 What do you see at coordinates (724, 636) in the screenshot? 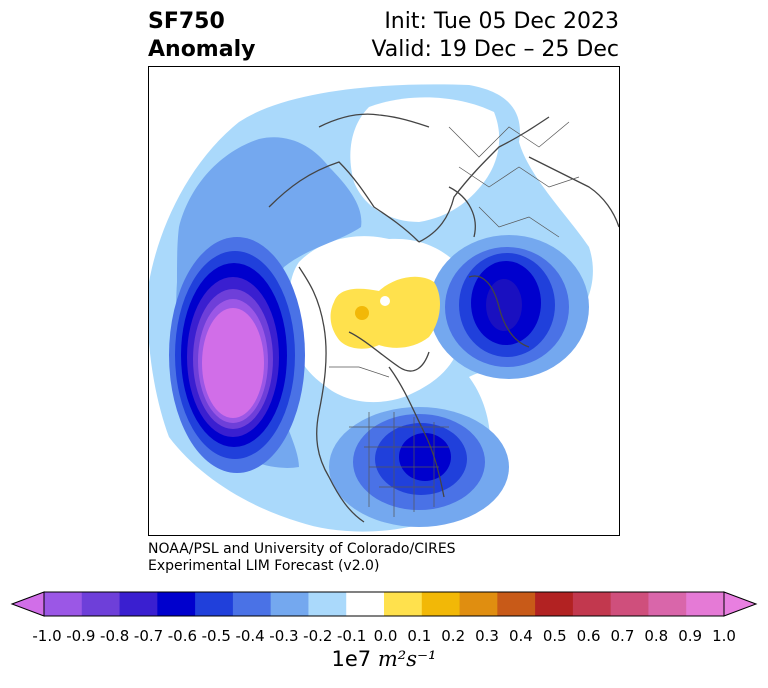
I see `colorbar-tick-label: 1.0` at bounding box center [724, 636].